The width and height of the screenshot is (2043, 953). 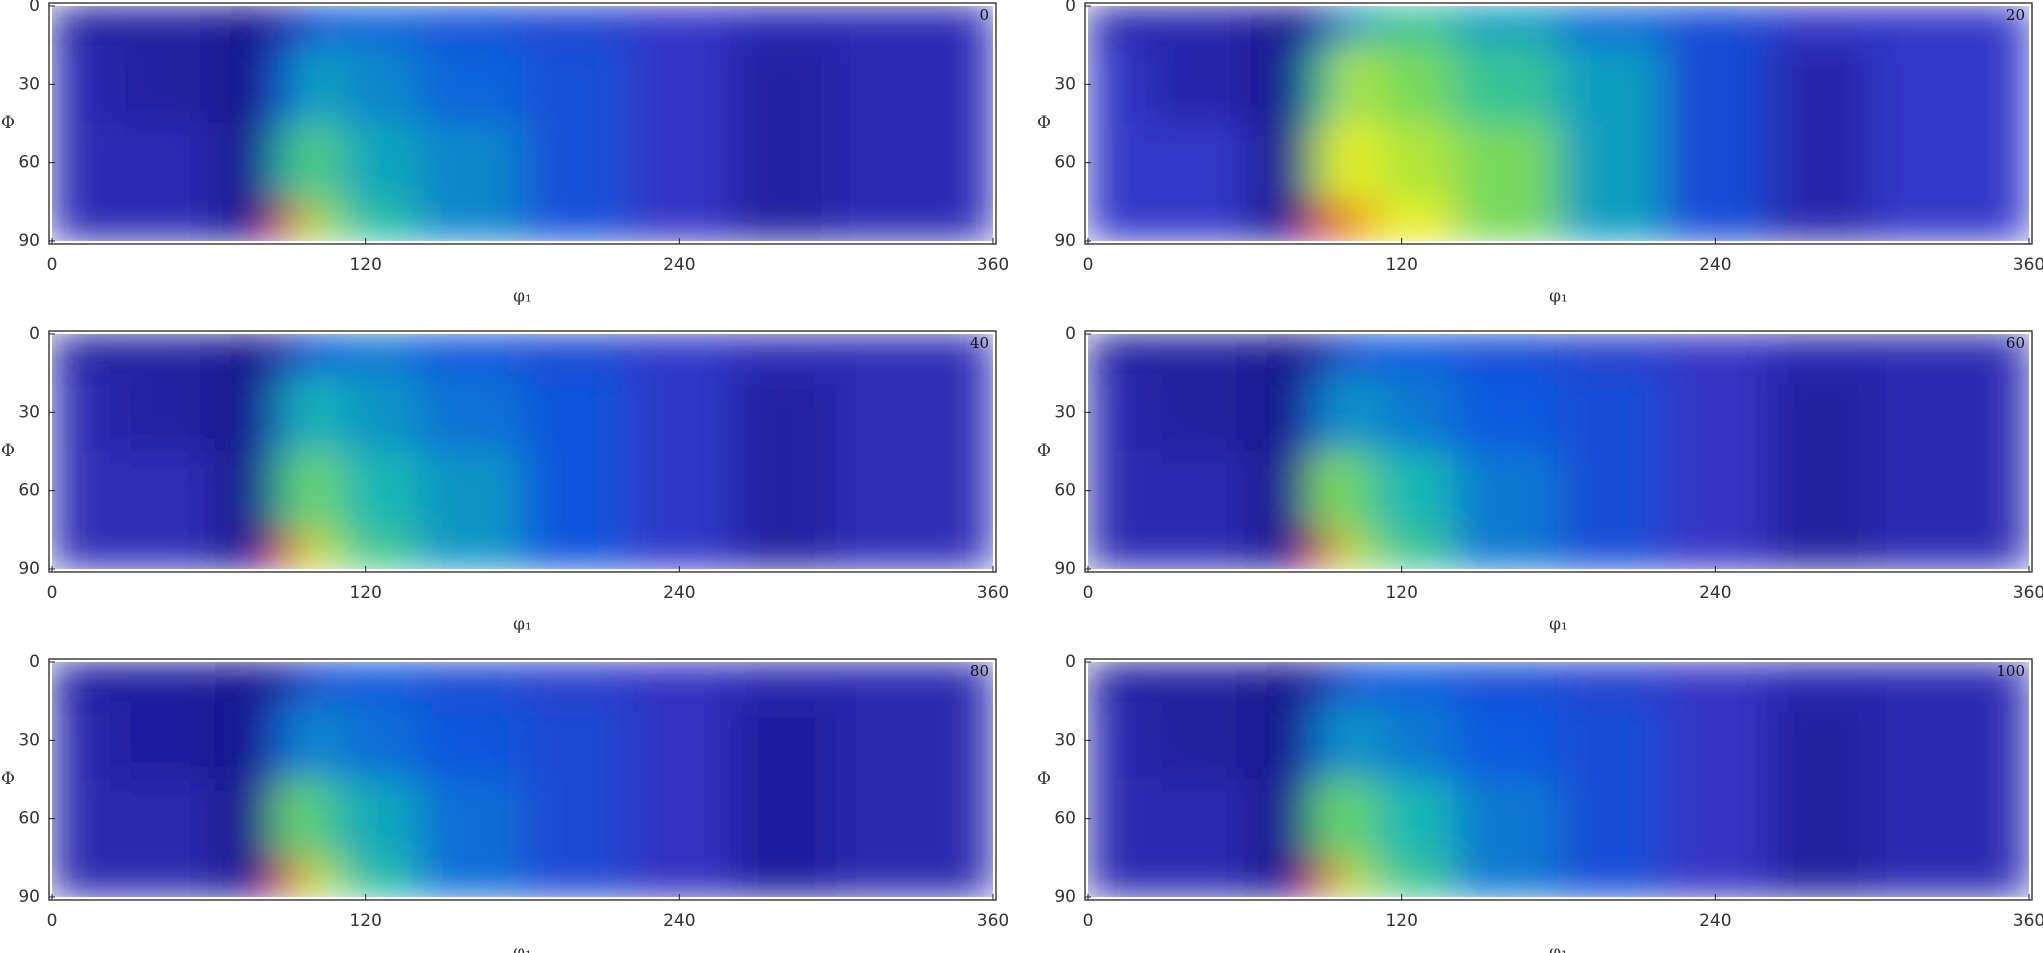 I want to click on x-tick-label: 360, so click(x=993, y=593).